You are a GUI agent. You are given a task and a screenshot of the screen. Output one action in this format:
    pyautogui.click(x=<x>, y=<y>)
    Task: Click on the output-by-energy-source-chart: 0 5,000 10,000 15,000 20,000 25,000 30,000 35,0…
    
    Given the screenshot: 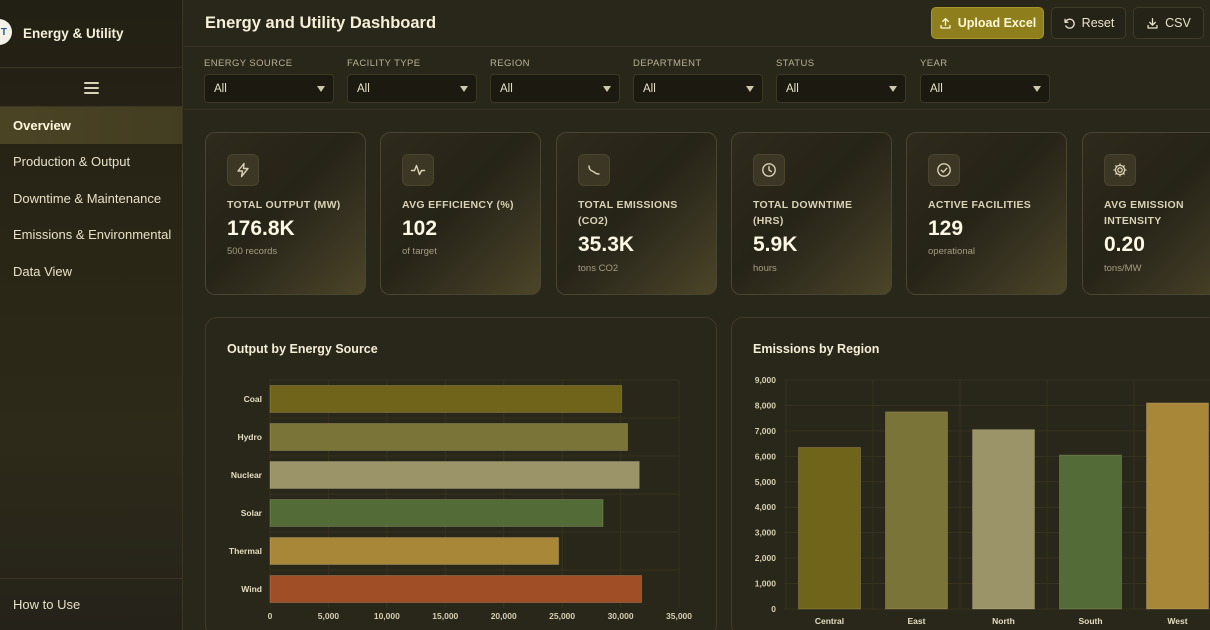 What is the action you would take?
    pyautogui.click(x=460, y=500)
    